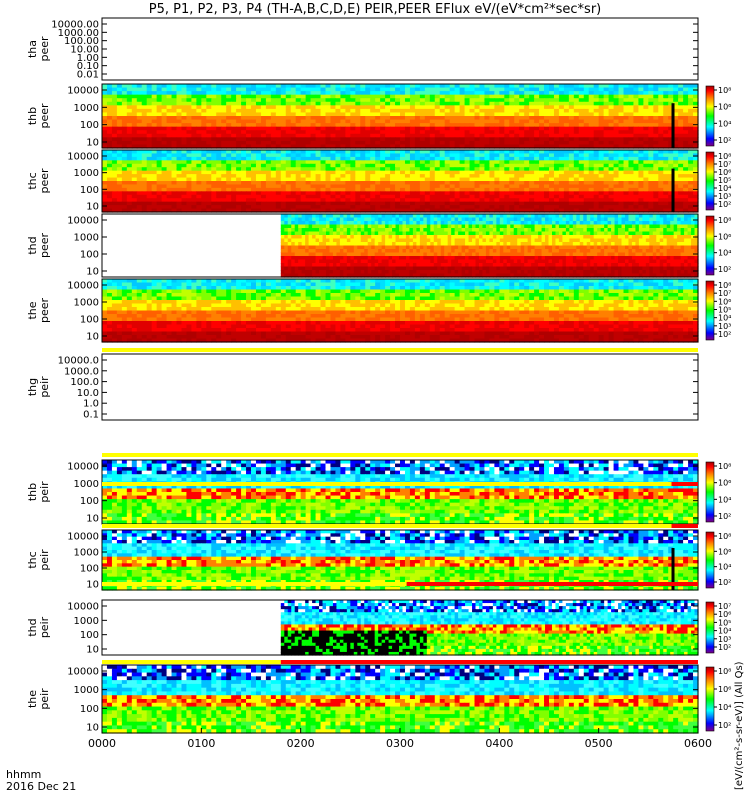 Image resolution: width=750 pixels, height=800 pixels. What do you see at coordinates (88, 393) in the screenshot?
I see `y-tick-label: 10.0` at bounding box center [88, 393].